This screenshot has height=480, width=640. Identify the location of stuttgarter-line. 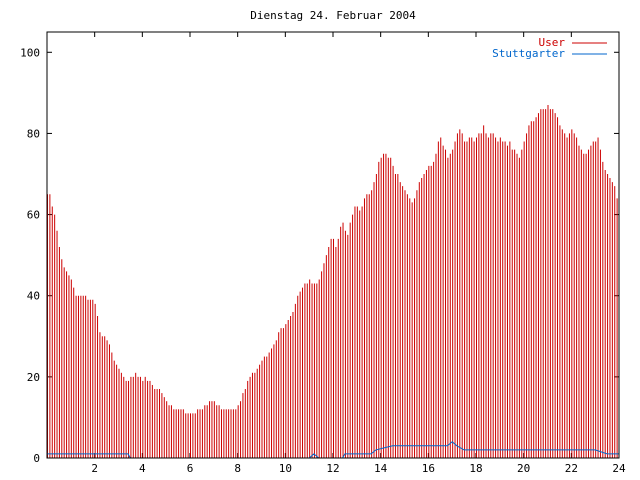
(333, 450).